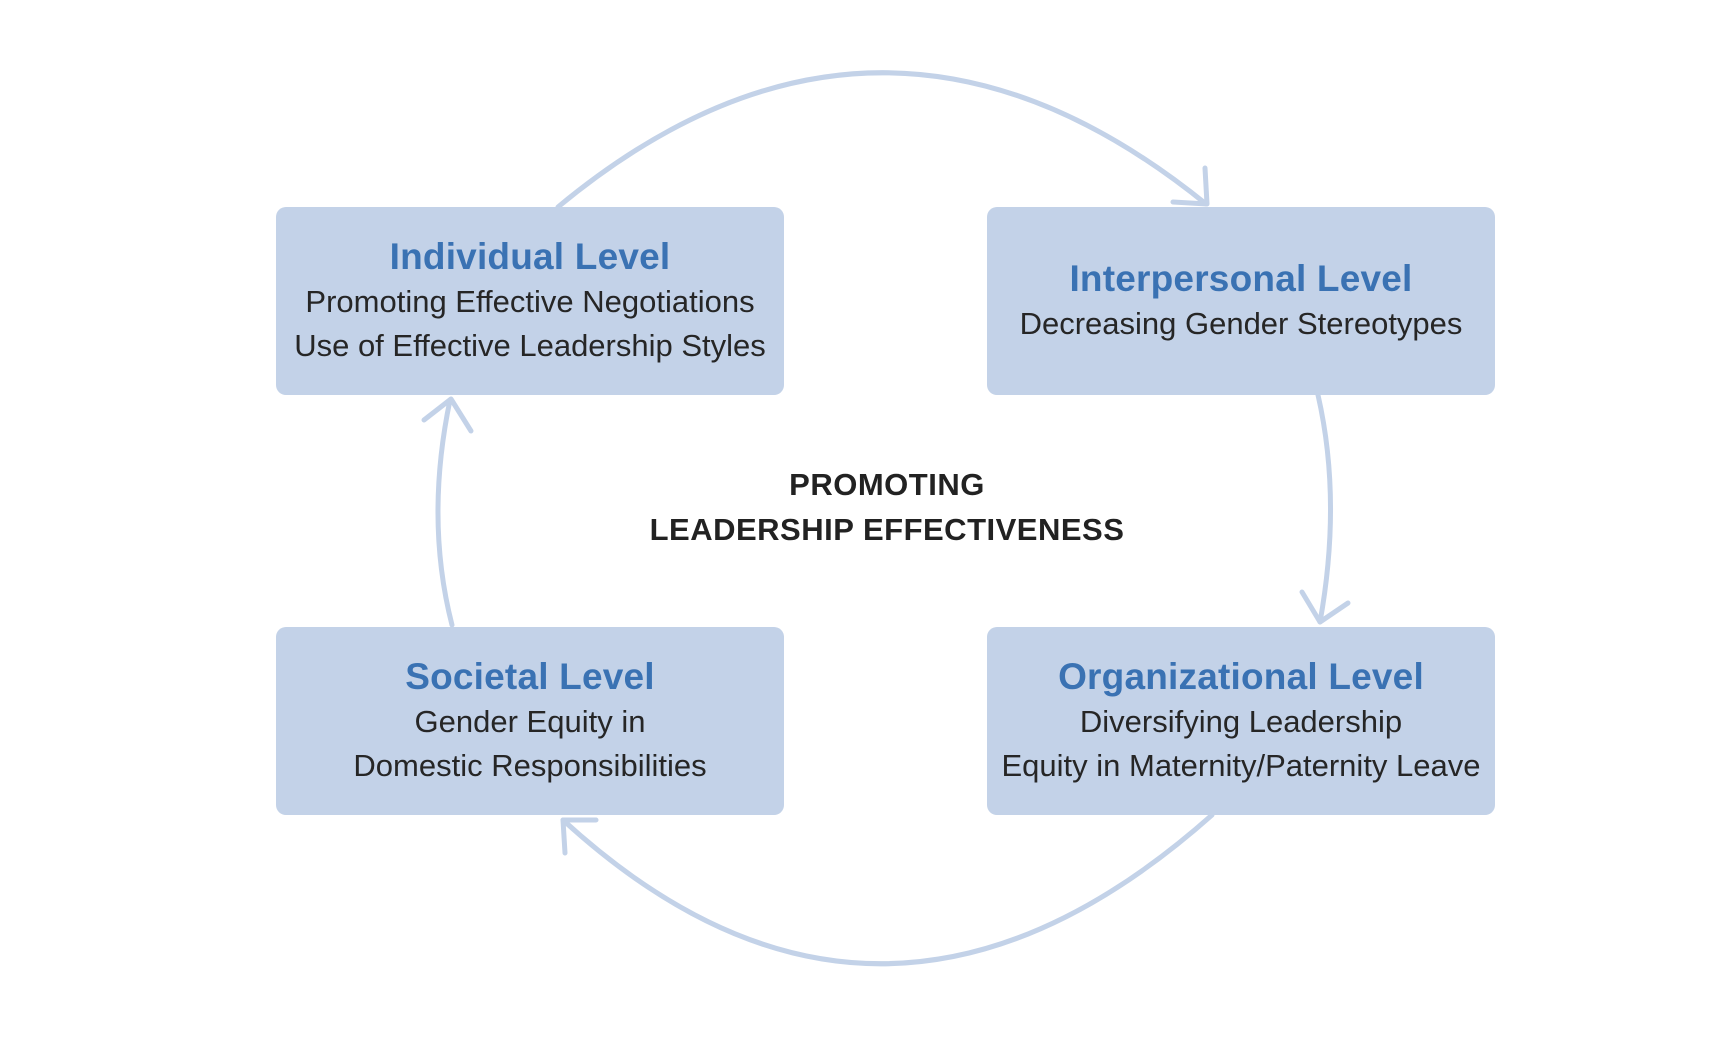  What do you see at coordinates (530, 256) in the screenshot?
I see `individual-level-title: Individual Level` at bounding box center [530, 256].